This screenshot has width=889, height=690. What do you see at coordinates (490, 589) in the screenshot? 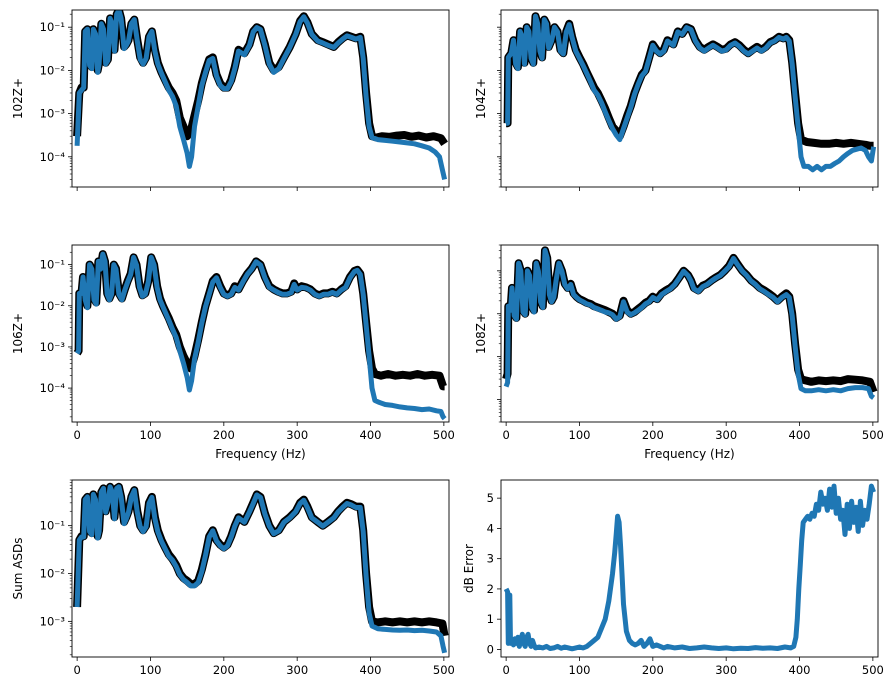
I see `y-tick-label: 2` at bounding box center [490, 589].